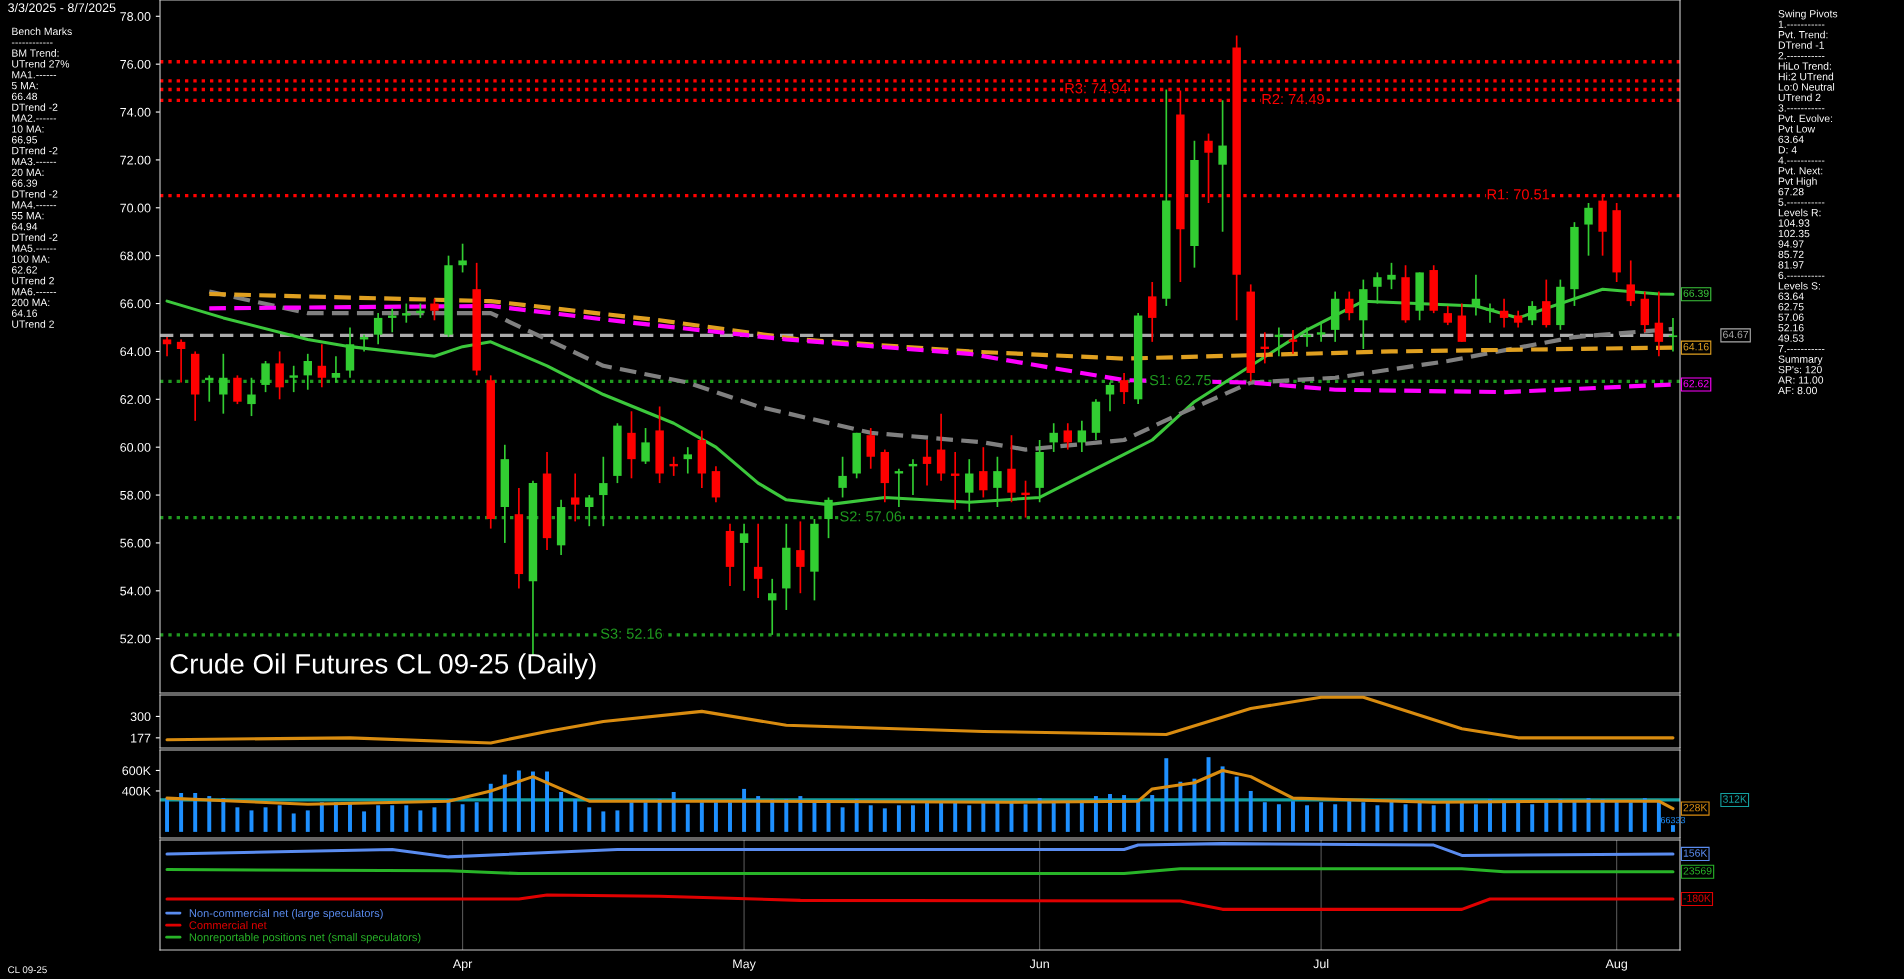  I want to click on ref-line-label: R1: 70.51, so click(1518, 194).